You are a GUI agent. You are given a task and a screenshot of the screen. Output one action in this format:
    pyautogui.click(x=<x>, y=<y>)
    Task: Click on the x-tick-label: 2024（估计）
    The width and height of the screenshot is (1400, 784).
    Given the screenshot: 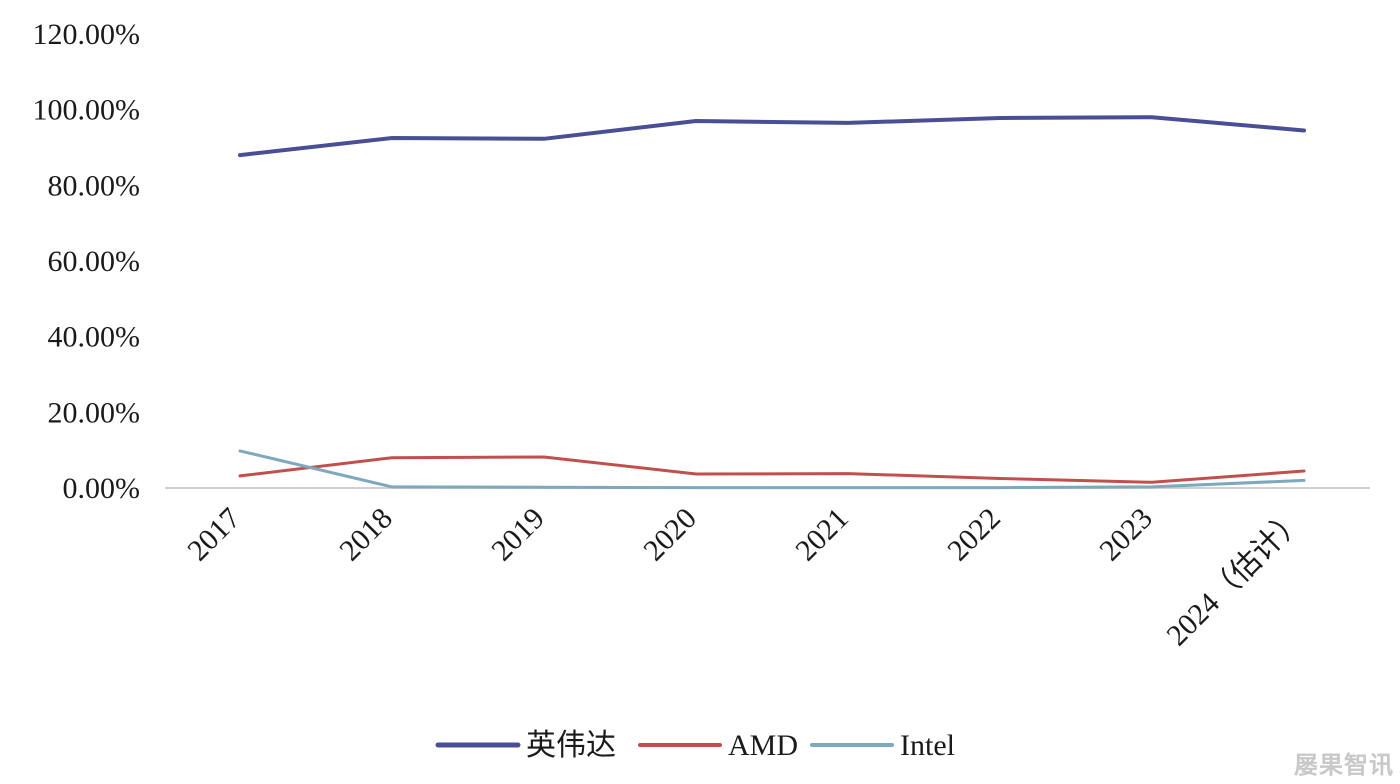 What is the action you would take?
    pyautogui.click(x=1235, y=577)
    